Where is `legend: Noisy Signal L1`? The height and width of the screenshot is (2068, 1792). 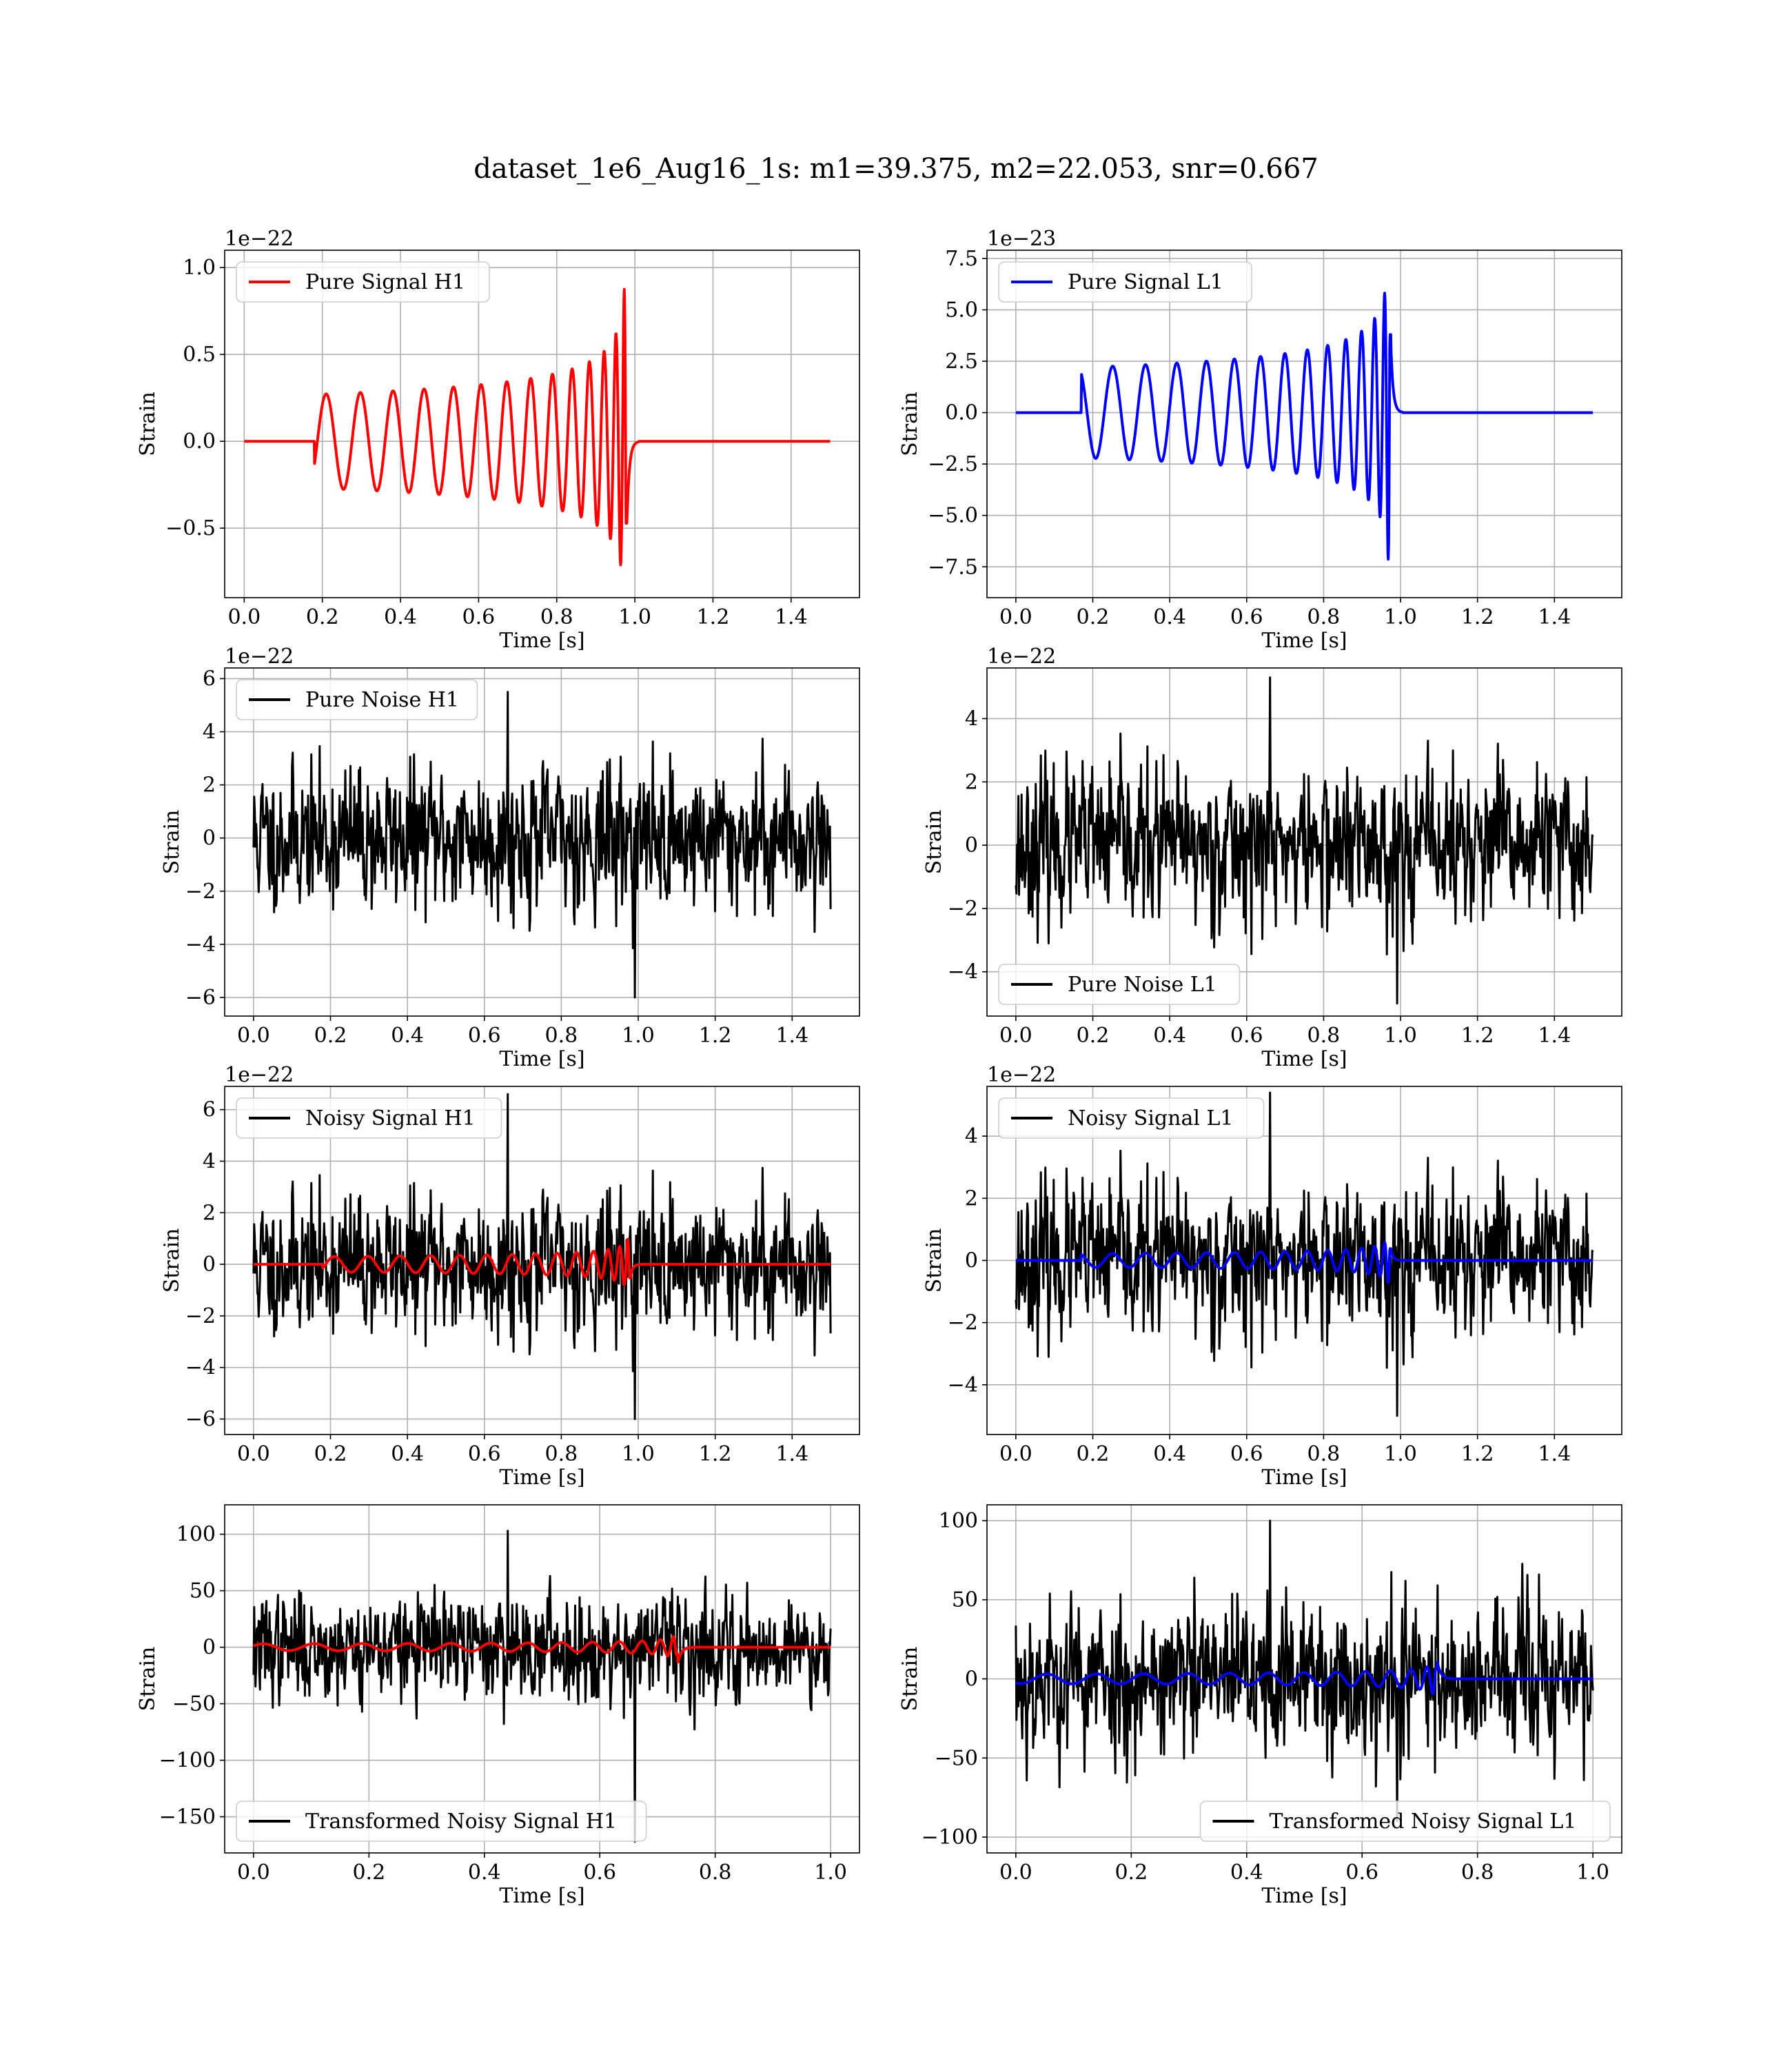
legend: Noisy Signal L1 is located at coordinates (1131, 1118).